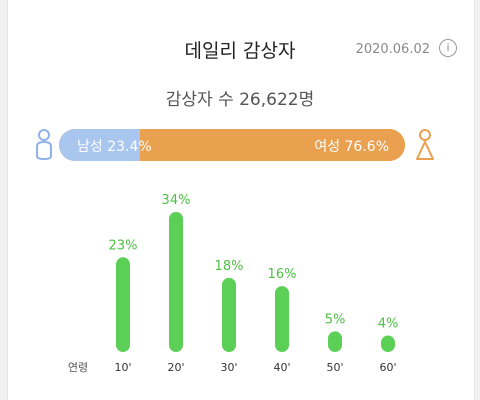  Describe the element at coordinates (335, 319) in the screenshot. I see `value-label-5: 5%` at that location.